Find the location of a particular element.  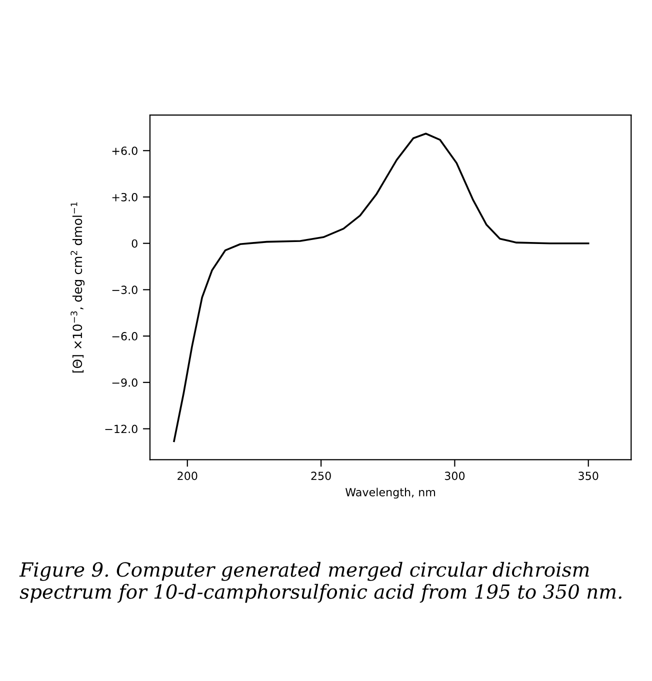

y-tick-label: 0 is located at coordinates (135, 243).